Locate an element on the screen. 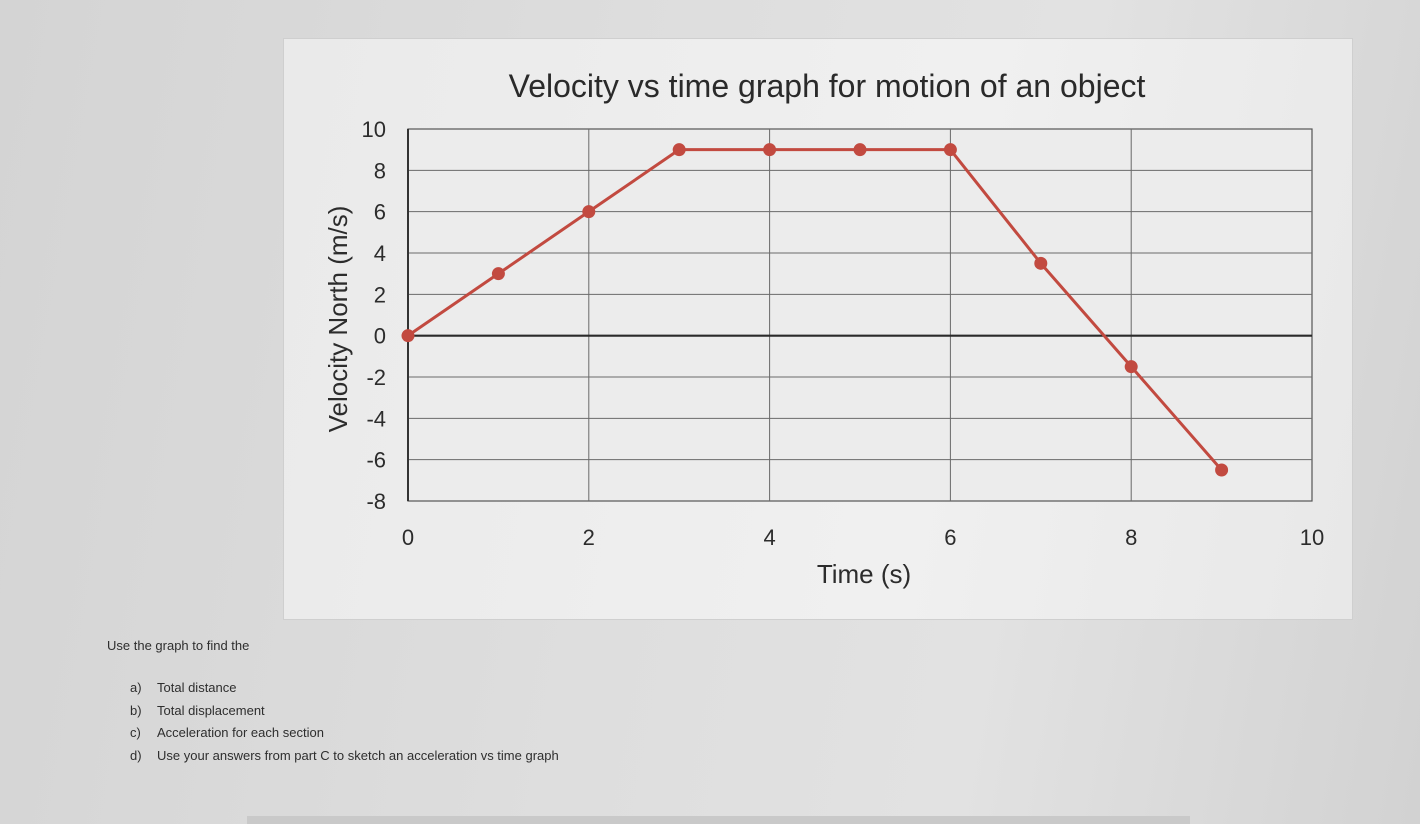 This screenshot has width=1420, height=824. y-tick-label: 0 is located at coordinates (380, 336).